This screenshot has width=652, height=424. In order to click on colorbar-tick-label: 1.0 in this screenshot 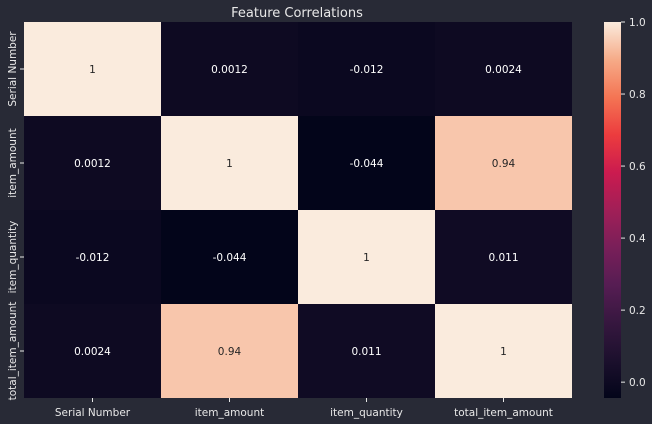, I will do `click(637, 23)`.